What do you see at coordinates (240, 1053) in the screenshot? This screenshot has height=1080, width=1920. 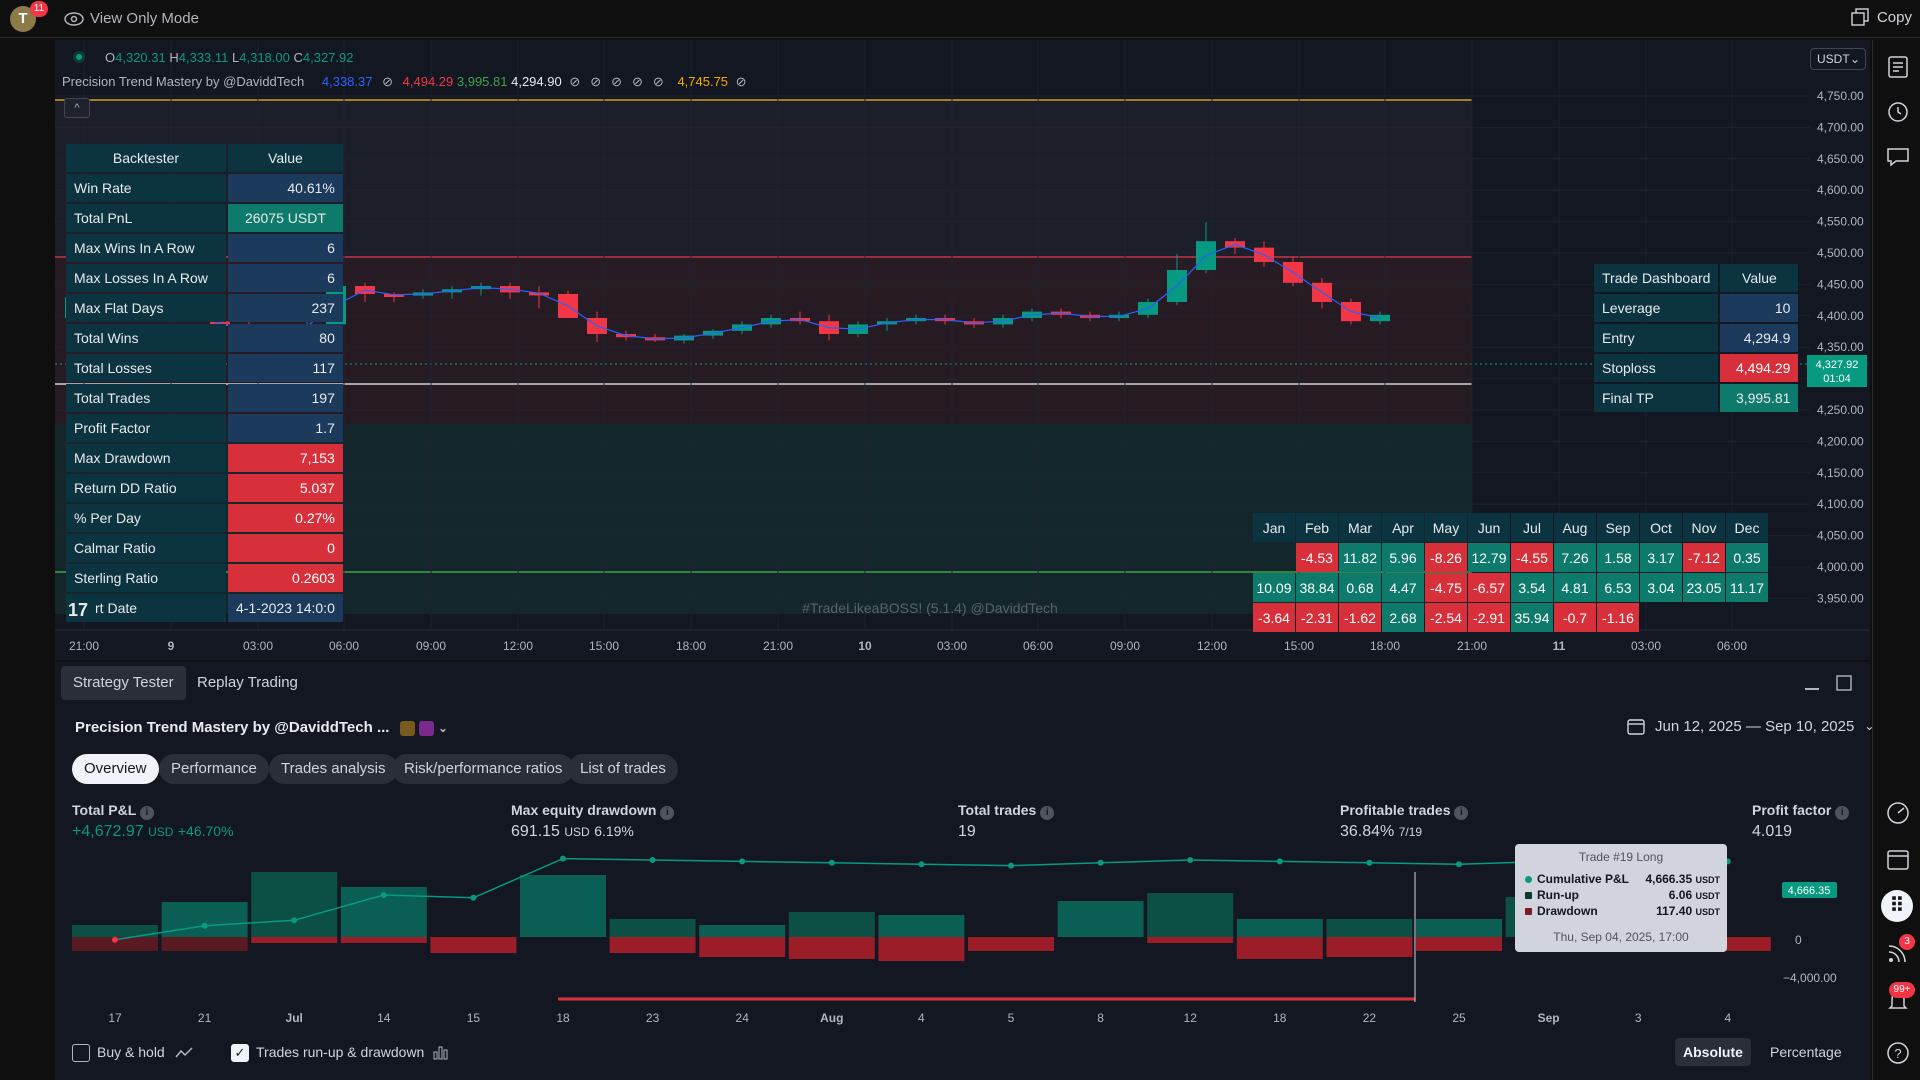 I see `runup-drawdown-checkbox: ✓` at bounding box center [240, 1053].